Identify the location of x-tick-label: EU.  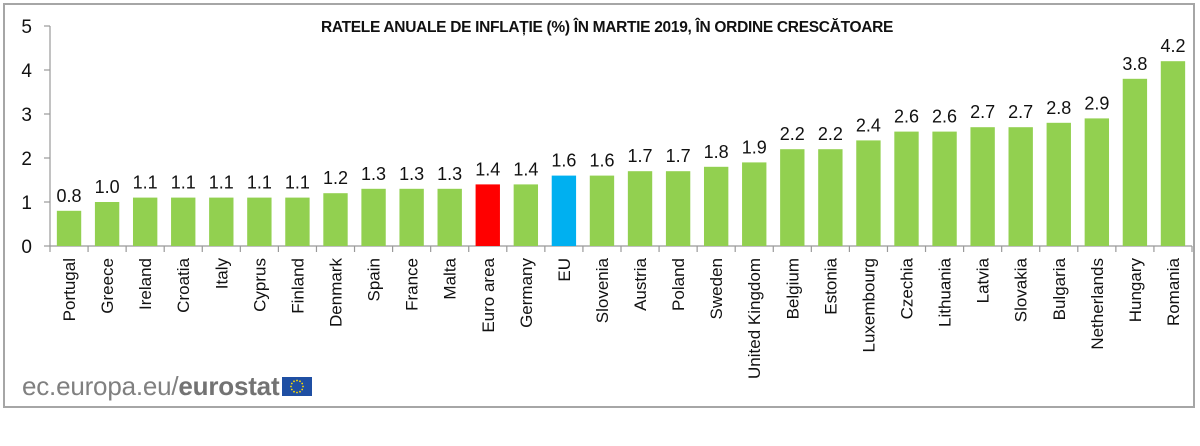
(564, 270).